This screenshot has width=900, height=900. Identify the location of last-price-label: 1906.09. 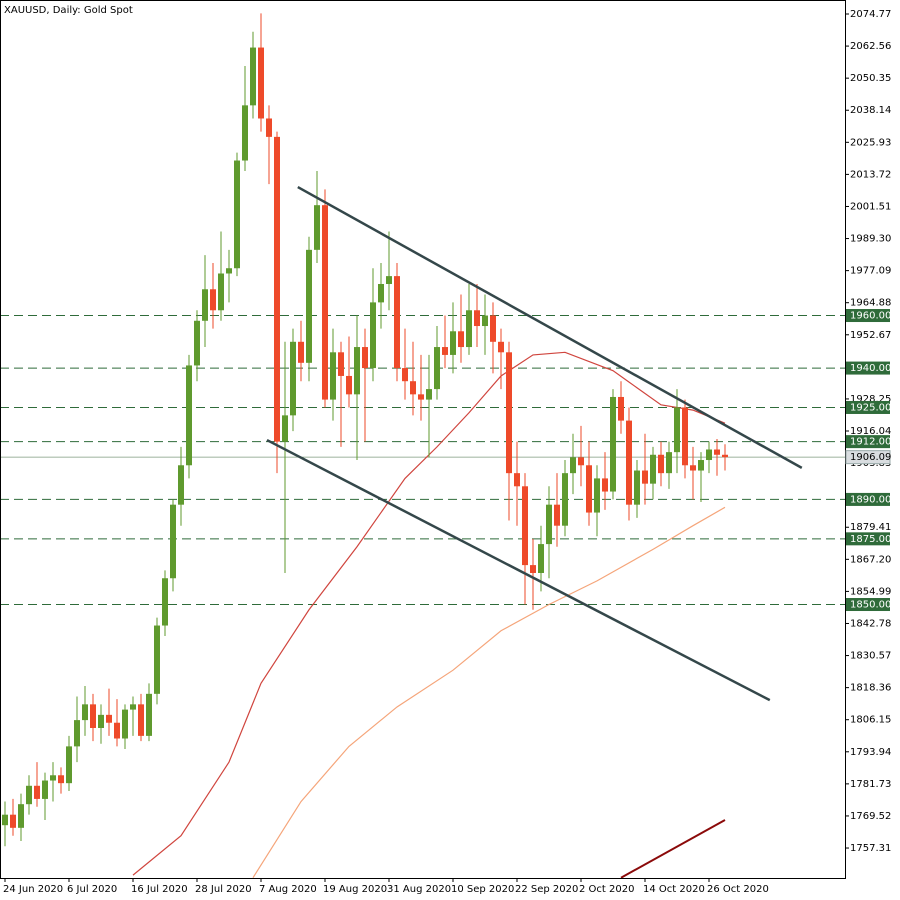
(870, 457).